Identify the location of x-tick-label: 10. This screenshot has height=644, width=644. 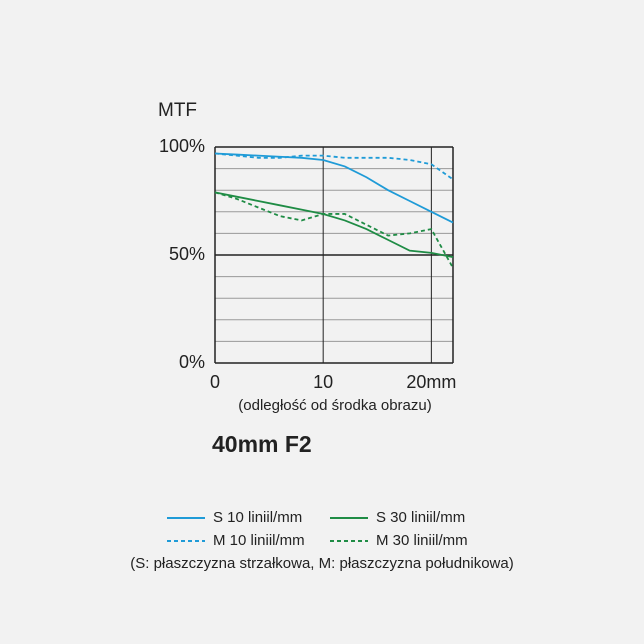
(323, 382).